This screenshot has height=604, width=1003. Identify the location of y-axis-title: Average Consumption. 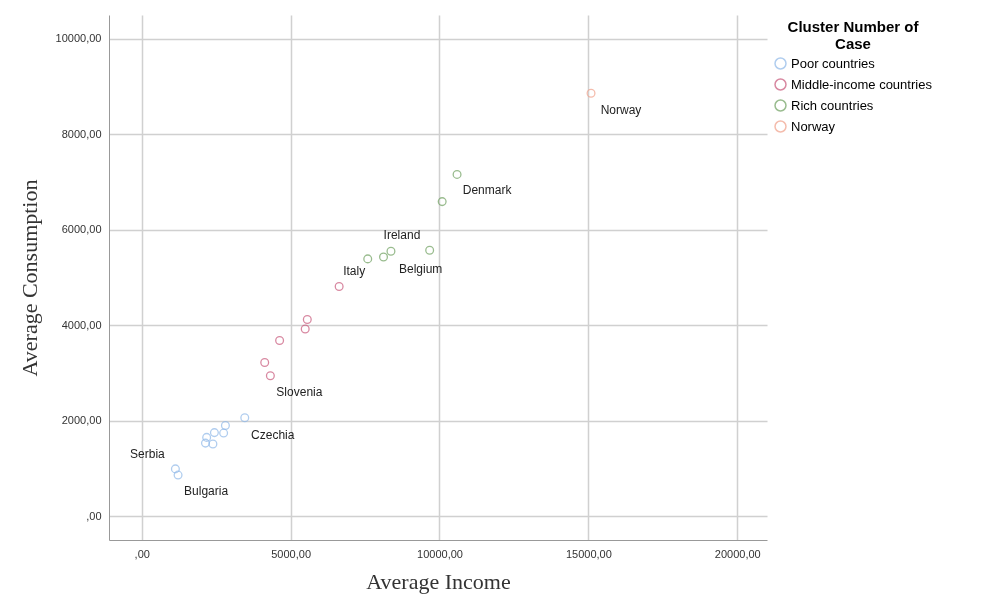
(29, 278).